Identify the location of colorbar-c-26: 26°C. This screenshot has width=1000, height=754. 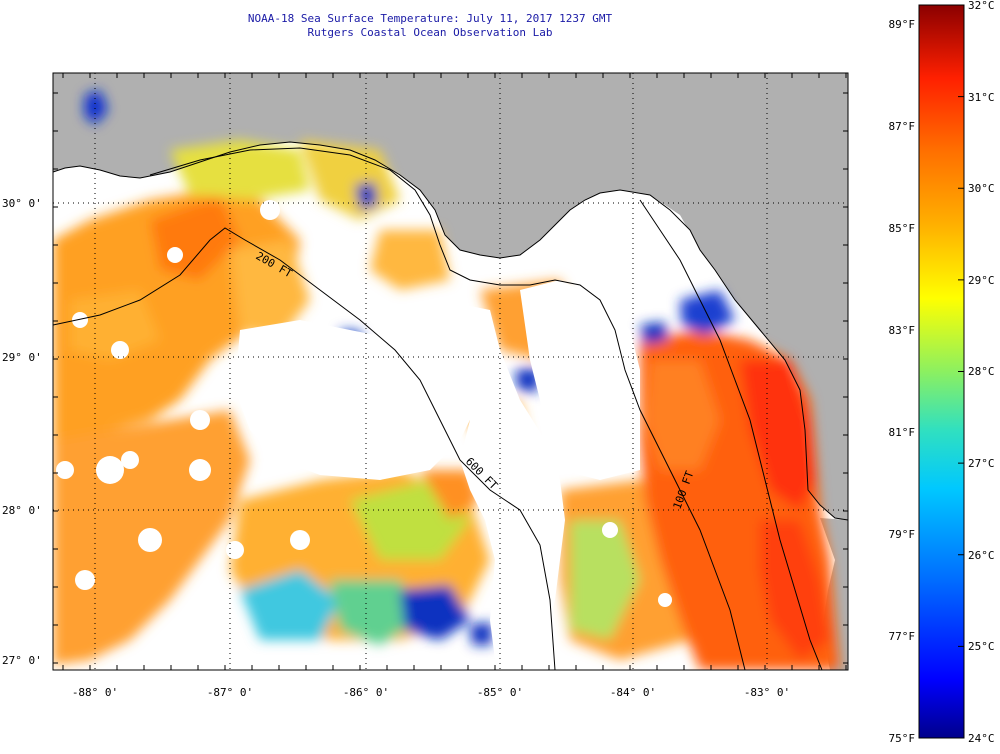
(981, 555).